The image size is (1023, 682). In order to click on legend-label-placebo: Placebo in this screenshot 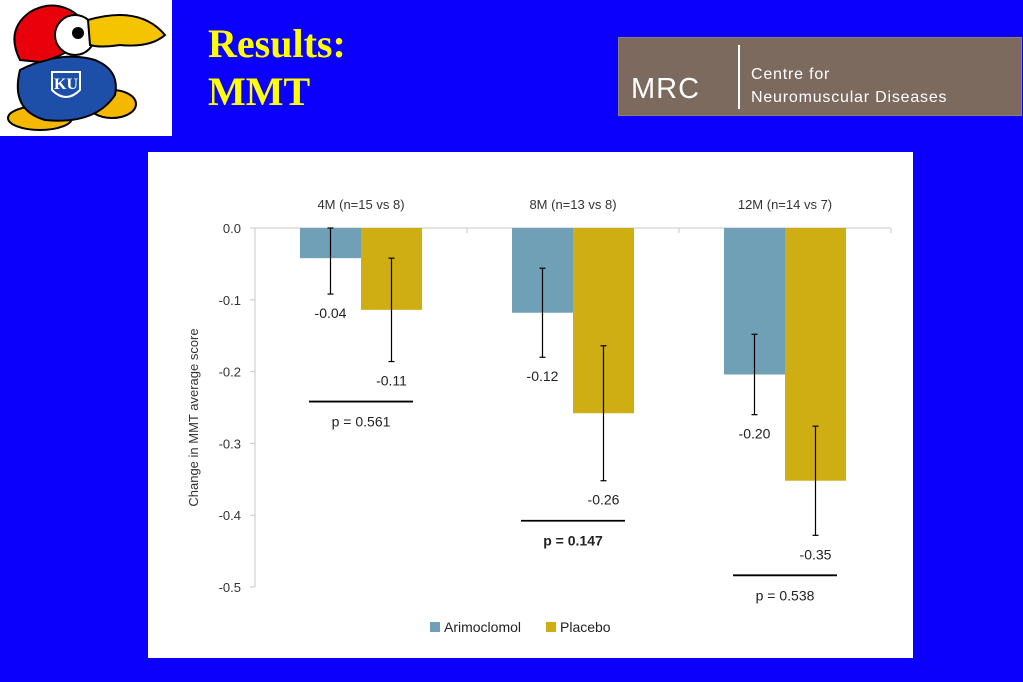, I will do `click(585, 627)`.